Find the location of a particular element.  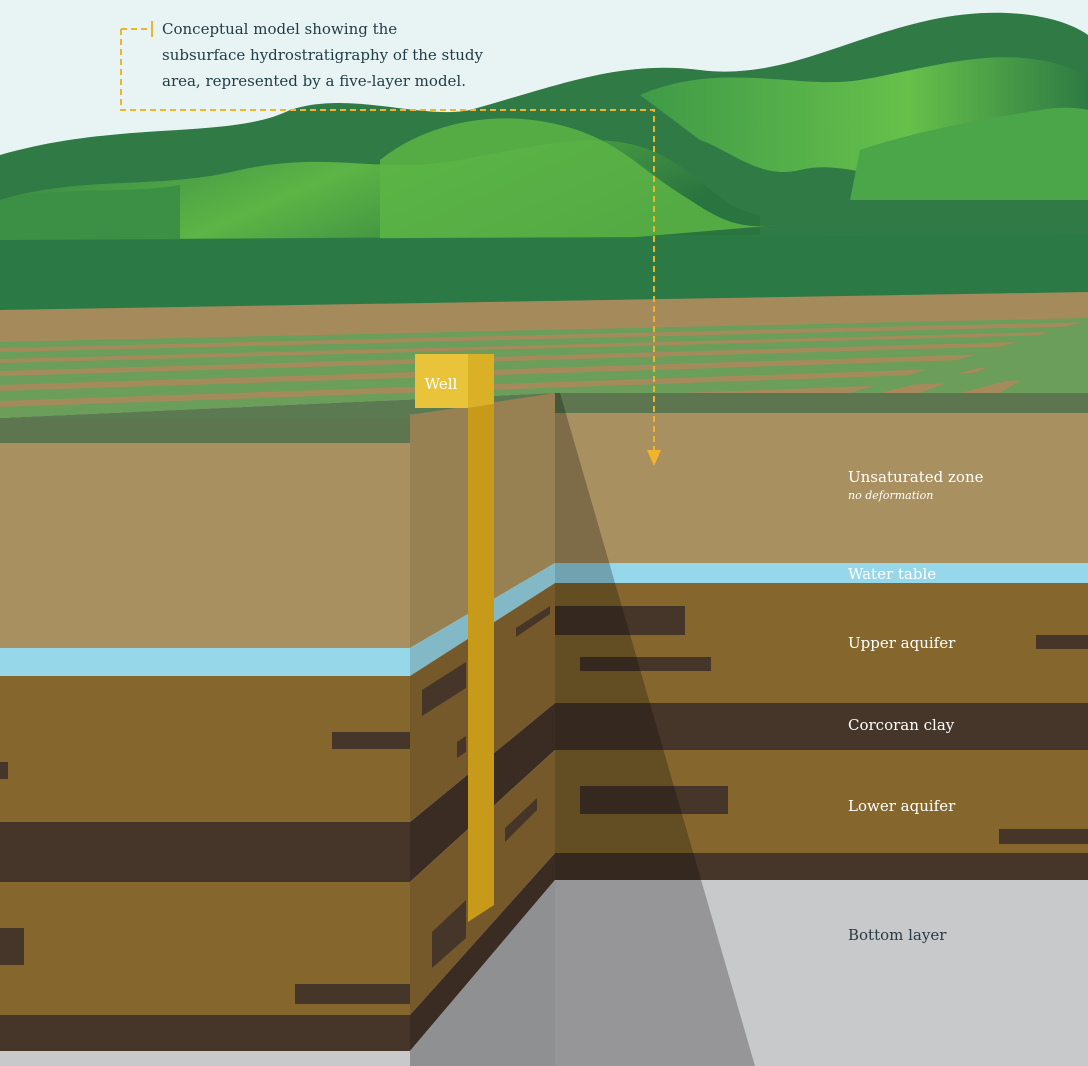

label-corcoran-clay: Corcoran clay is located at coordinates (901, 725).